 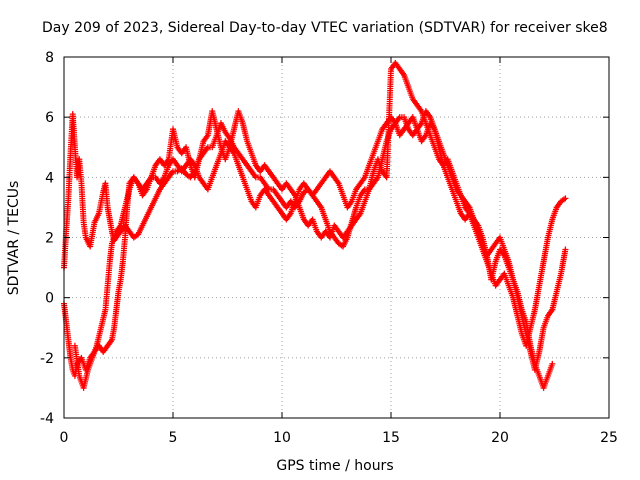 What do you see at coordinates (173, 438) in the screenshot?
I see `x-tick-label: 5` at bounding box center [173, 438].